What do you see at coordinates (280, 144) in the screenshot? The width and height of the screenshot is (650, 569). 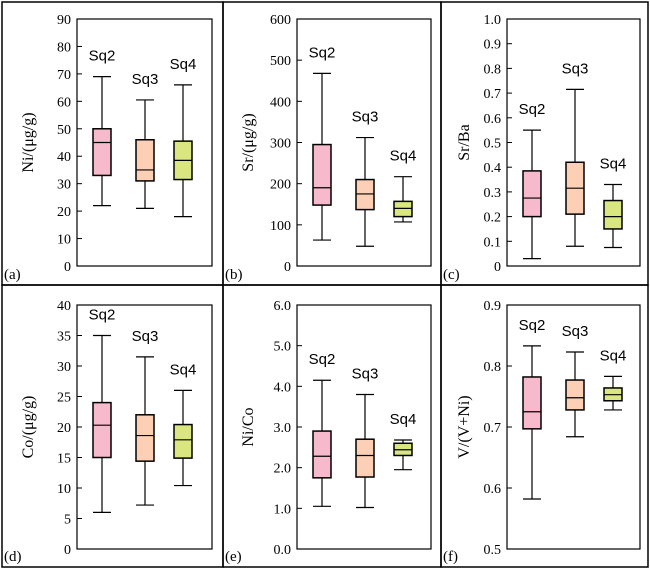 I see `y-tick-label: 300` at bounding box center [280, 144].